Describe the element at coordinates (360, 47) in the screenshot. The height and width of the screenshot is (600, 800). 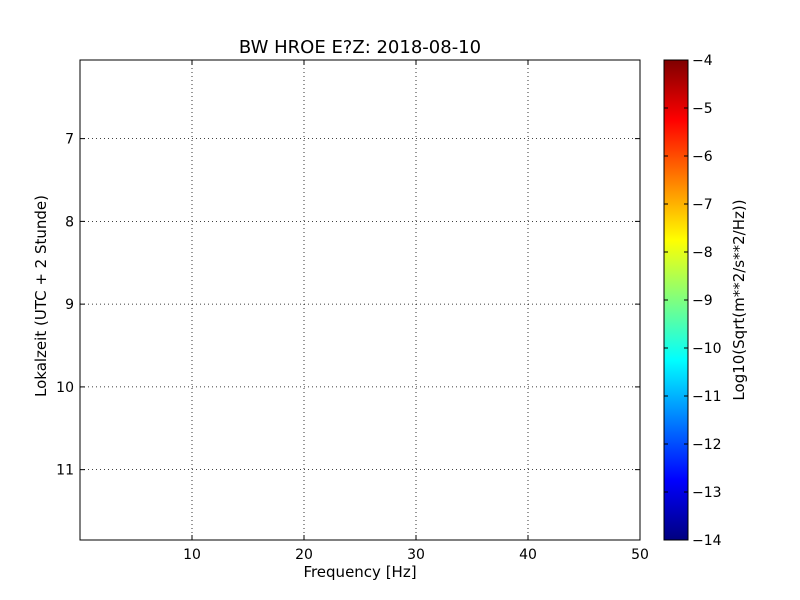
I see `chart-title: BW HROE E?Z: 2018-08-10` at that location.